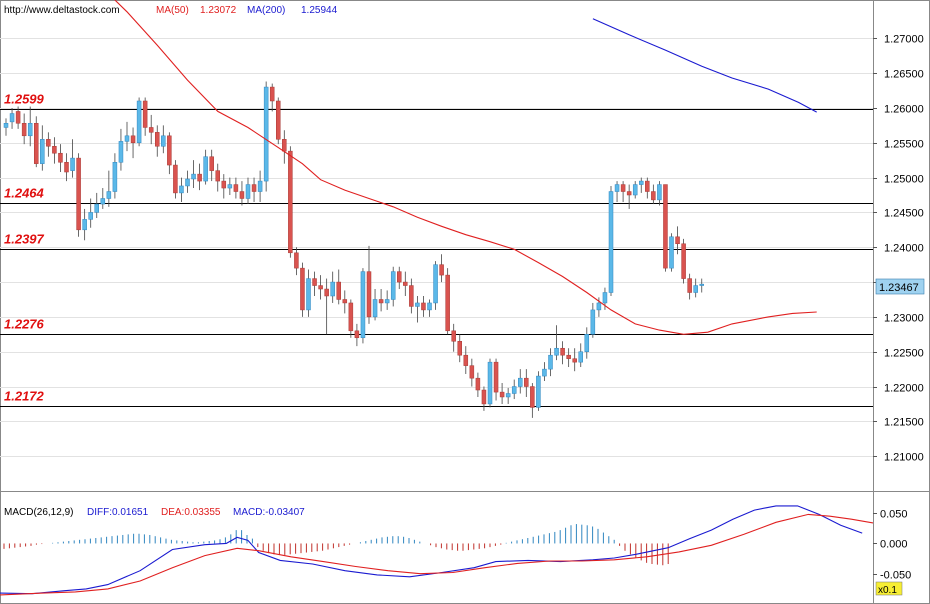 The image size is (930, 604). What do you see at coordinates (894, 545) in the screenshot?
I see `macd-tick-label: 0.000` at bounding box center [894, 545].